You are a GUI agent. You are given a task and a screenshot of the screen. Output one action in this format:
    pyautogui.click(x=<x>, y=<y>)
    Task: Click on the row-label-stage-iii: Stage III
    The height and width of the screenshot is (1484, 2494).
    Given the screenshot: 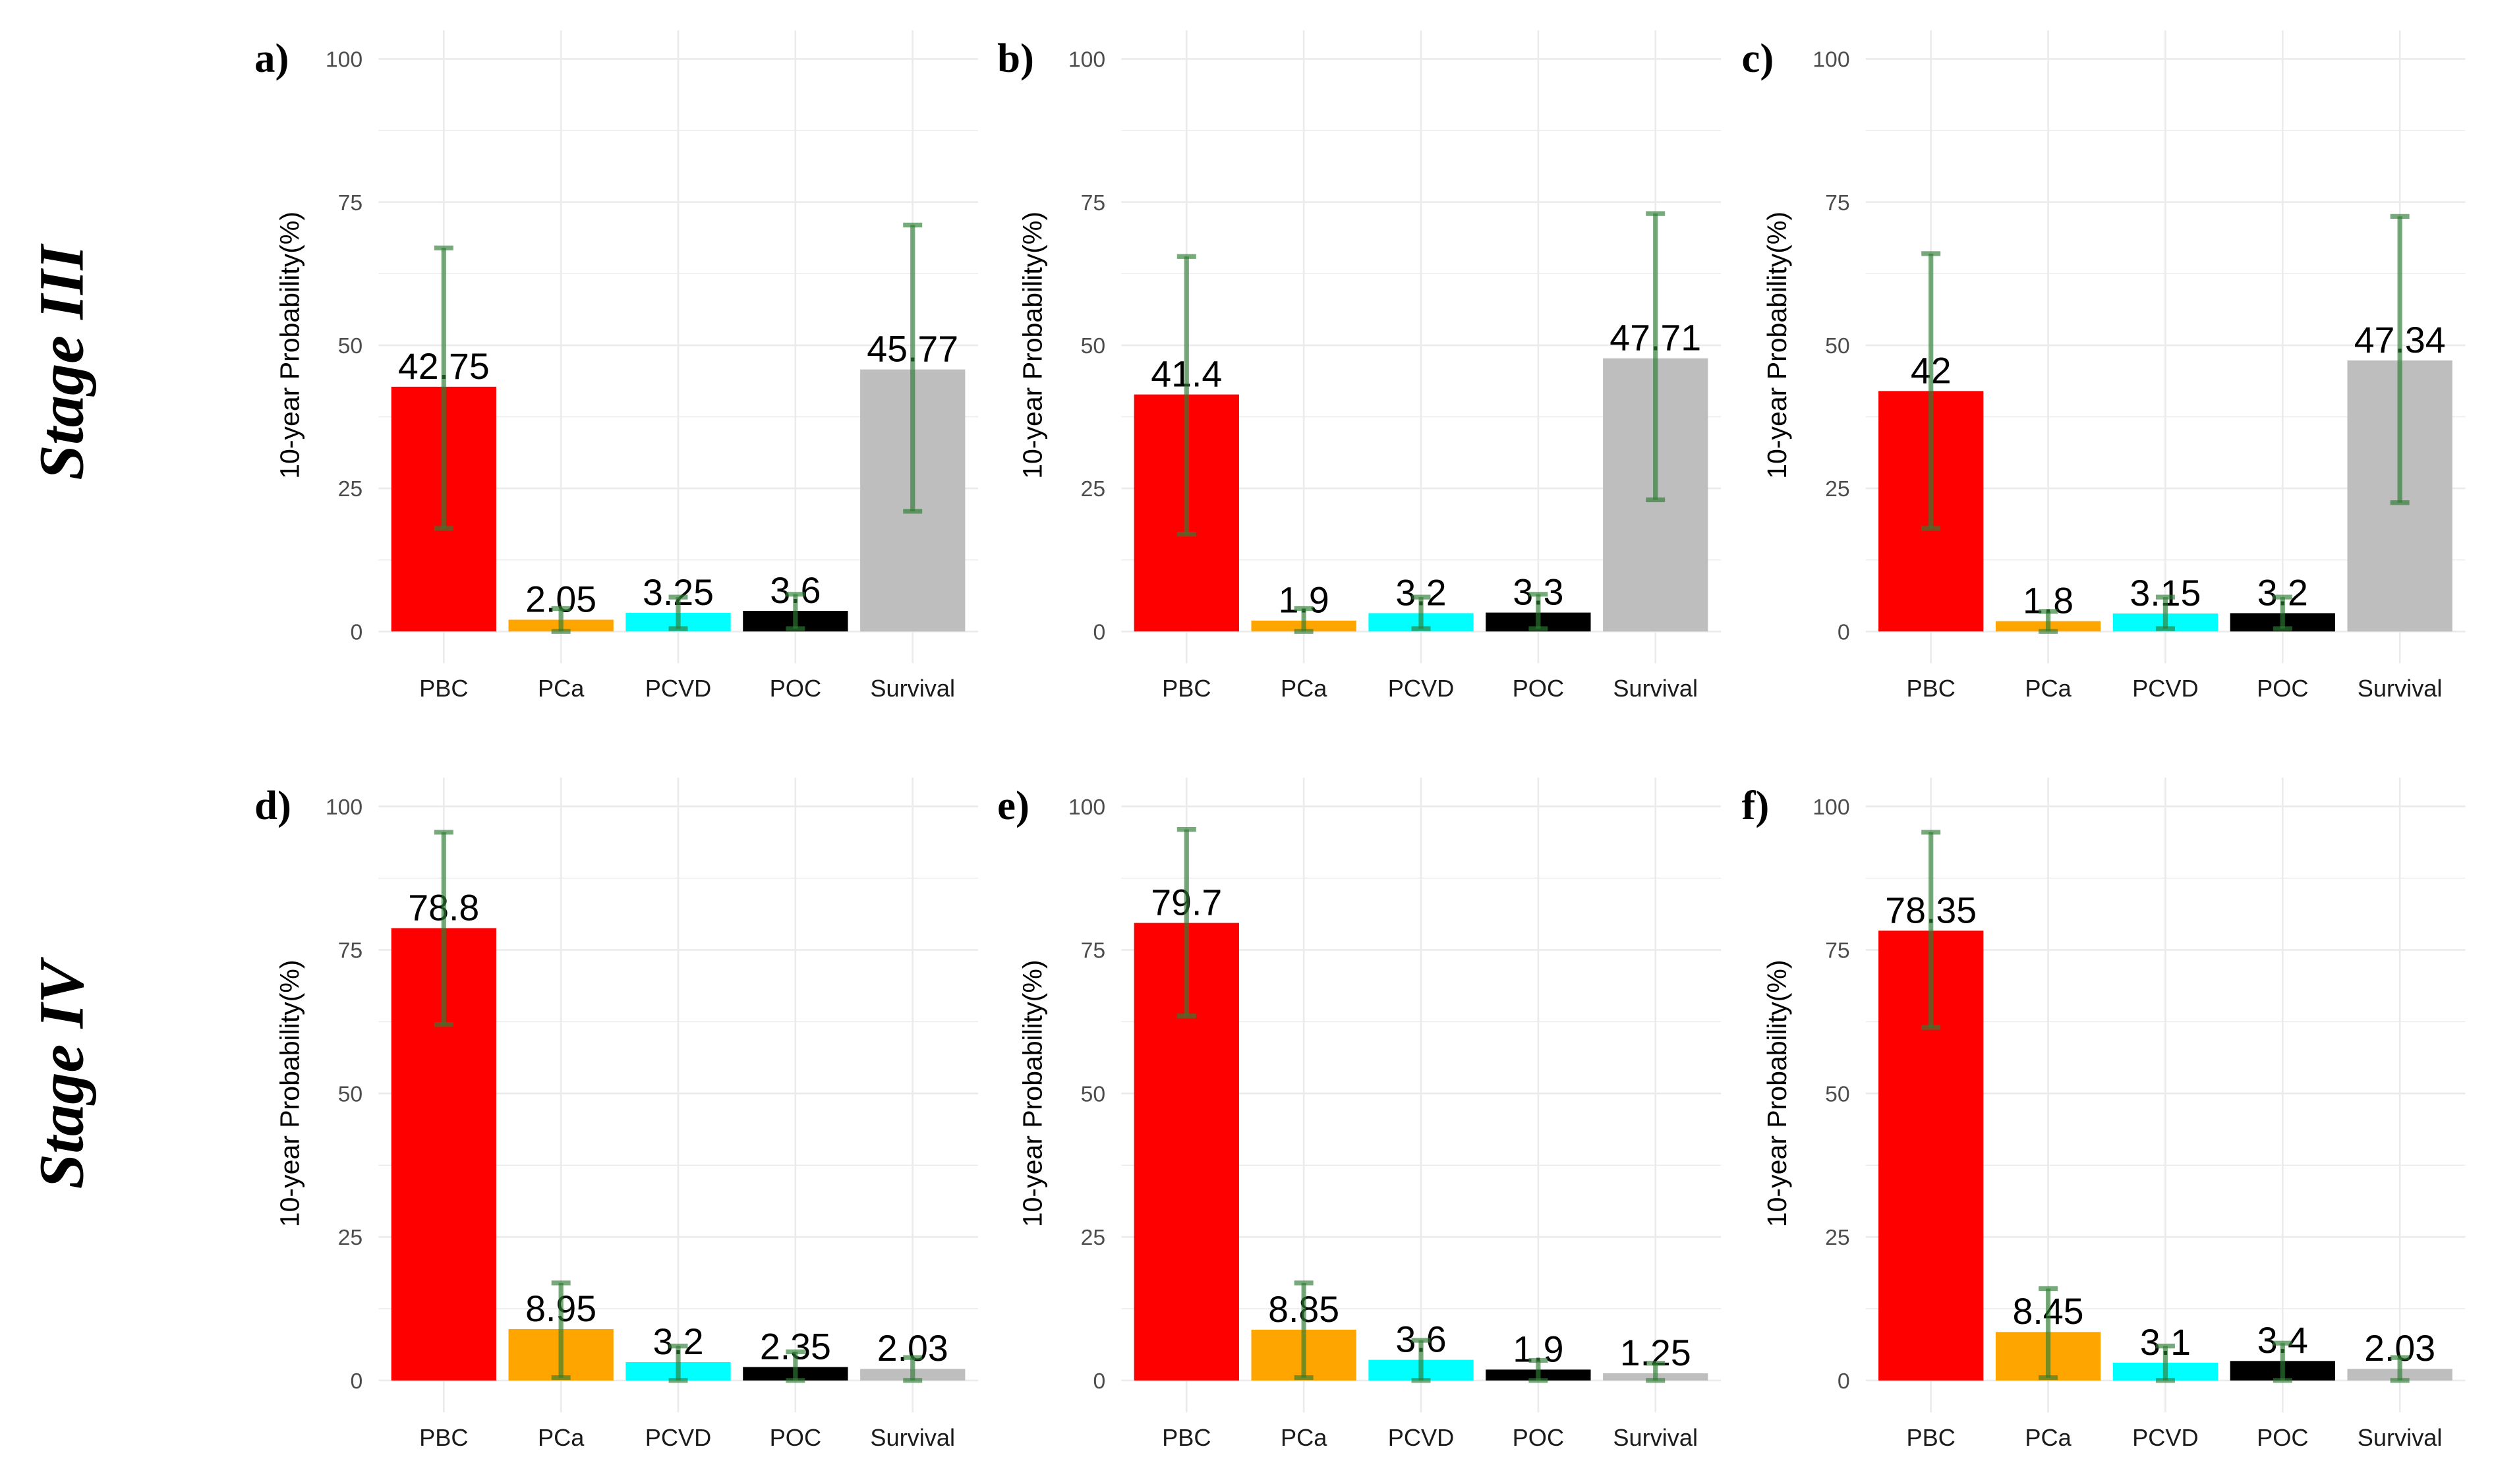 What is the action you would take?
    pyautogui.click(x=61, y=361)
    